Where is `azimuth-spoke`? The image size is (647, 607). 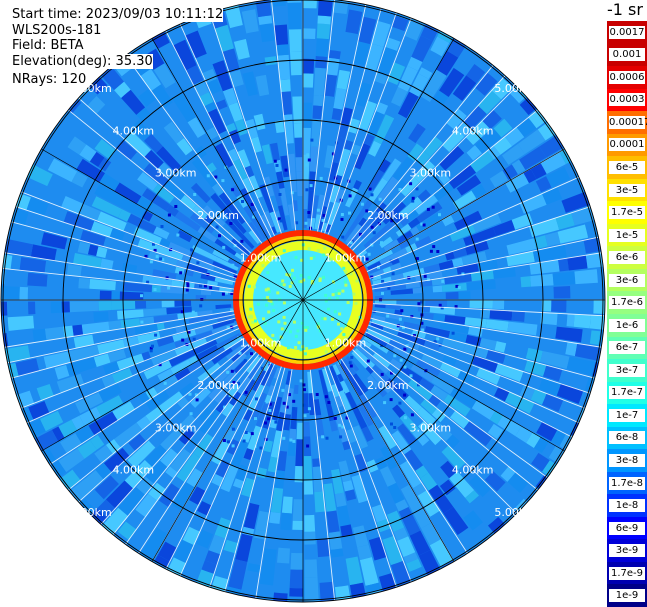 azimuth-spoke is located at coordinates (378, 169).